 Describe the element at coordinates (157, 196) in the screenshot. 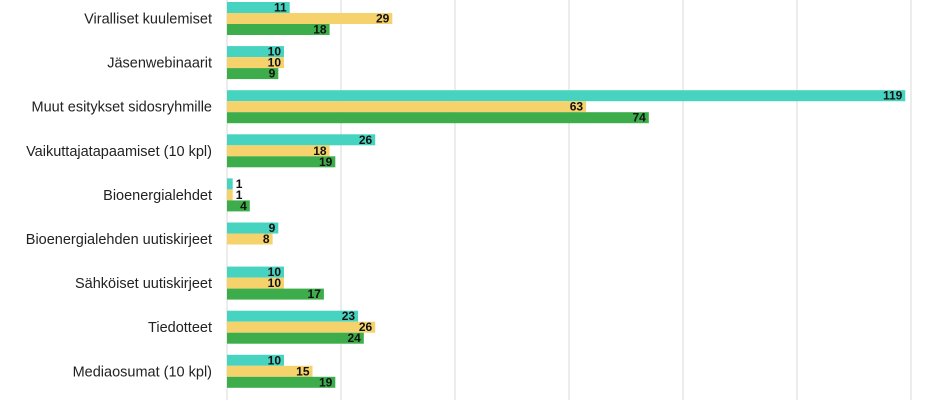

I see `category-label: Bioenergialehdet` at that location.